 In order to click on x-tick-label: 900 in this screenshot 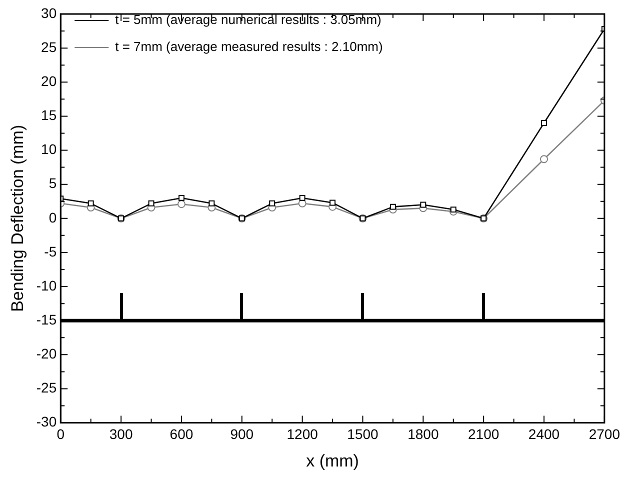, I will do `click(242, 434)`.